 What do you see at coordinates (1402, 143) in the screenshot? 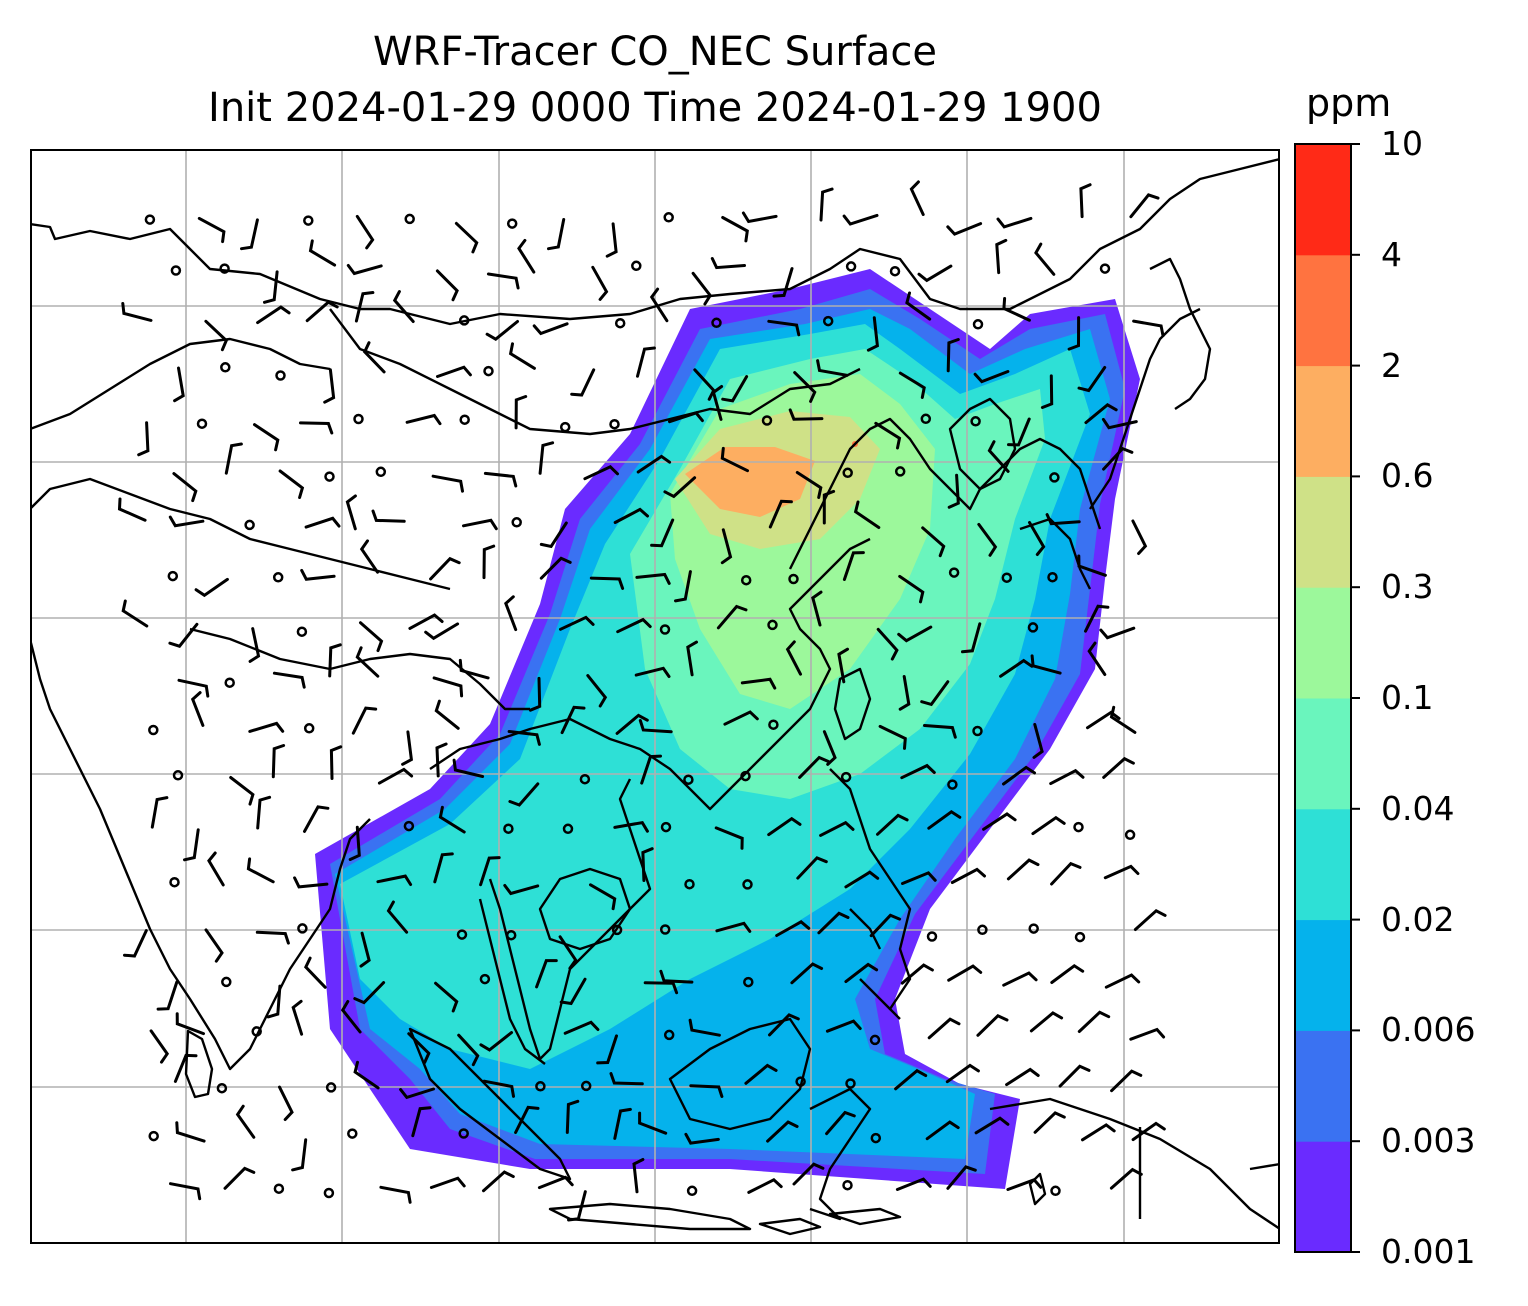
I see `colorbar-tick-label: 10` at bounding box center [1402, 143].